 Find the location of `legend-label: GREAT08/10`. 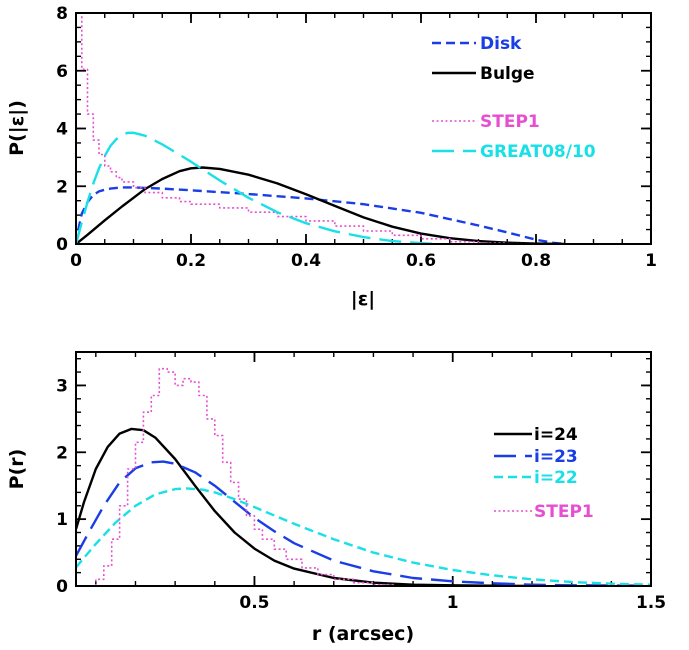

legend-label: GREAT08/10 is located at coordinates (538, 152).